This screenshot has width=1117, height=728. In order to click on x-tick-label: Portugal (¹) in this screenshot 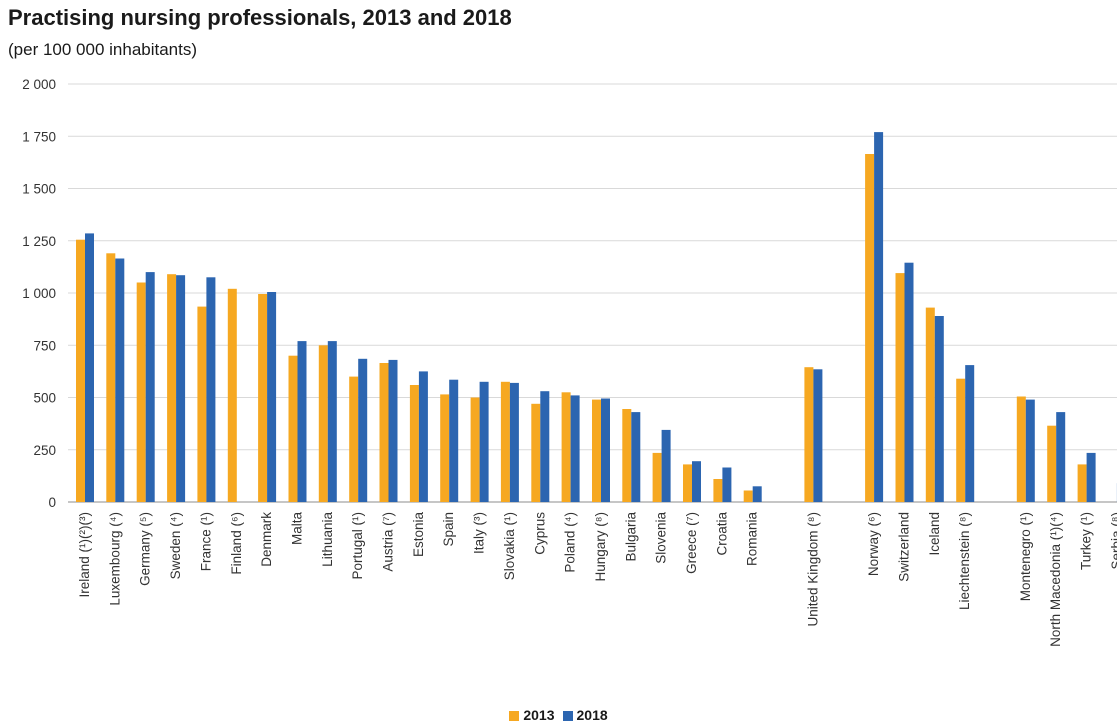, I will do `click(357, 546)`.